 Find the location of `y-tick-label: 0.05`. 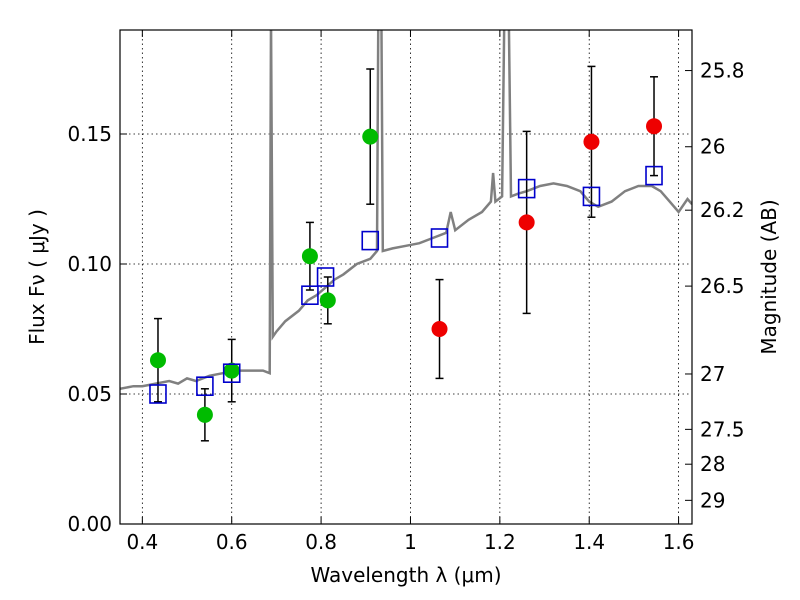

y-tick-label: 0.05 is located at coordinates (89, 394).